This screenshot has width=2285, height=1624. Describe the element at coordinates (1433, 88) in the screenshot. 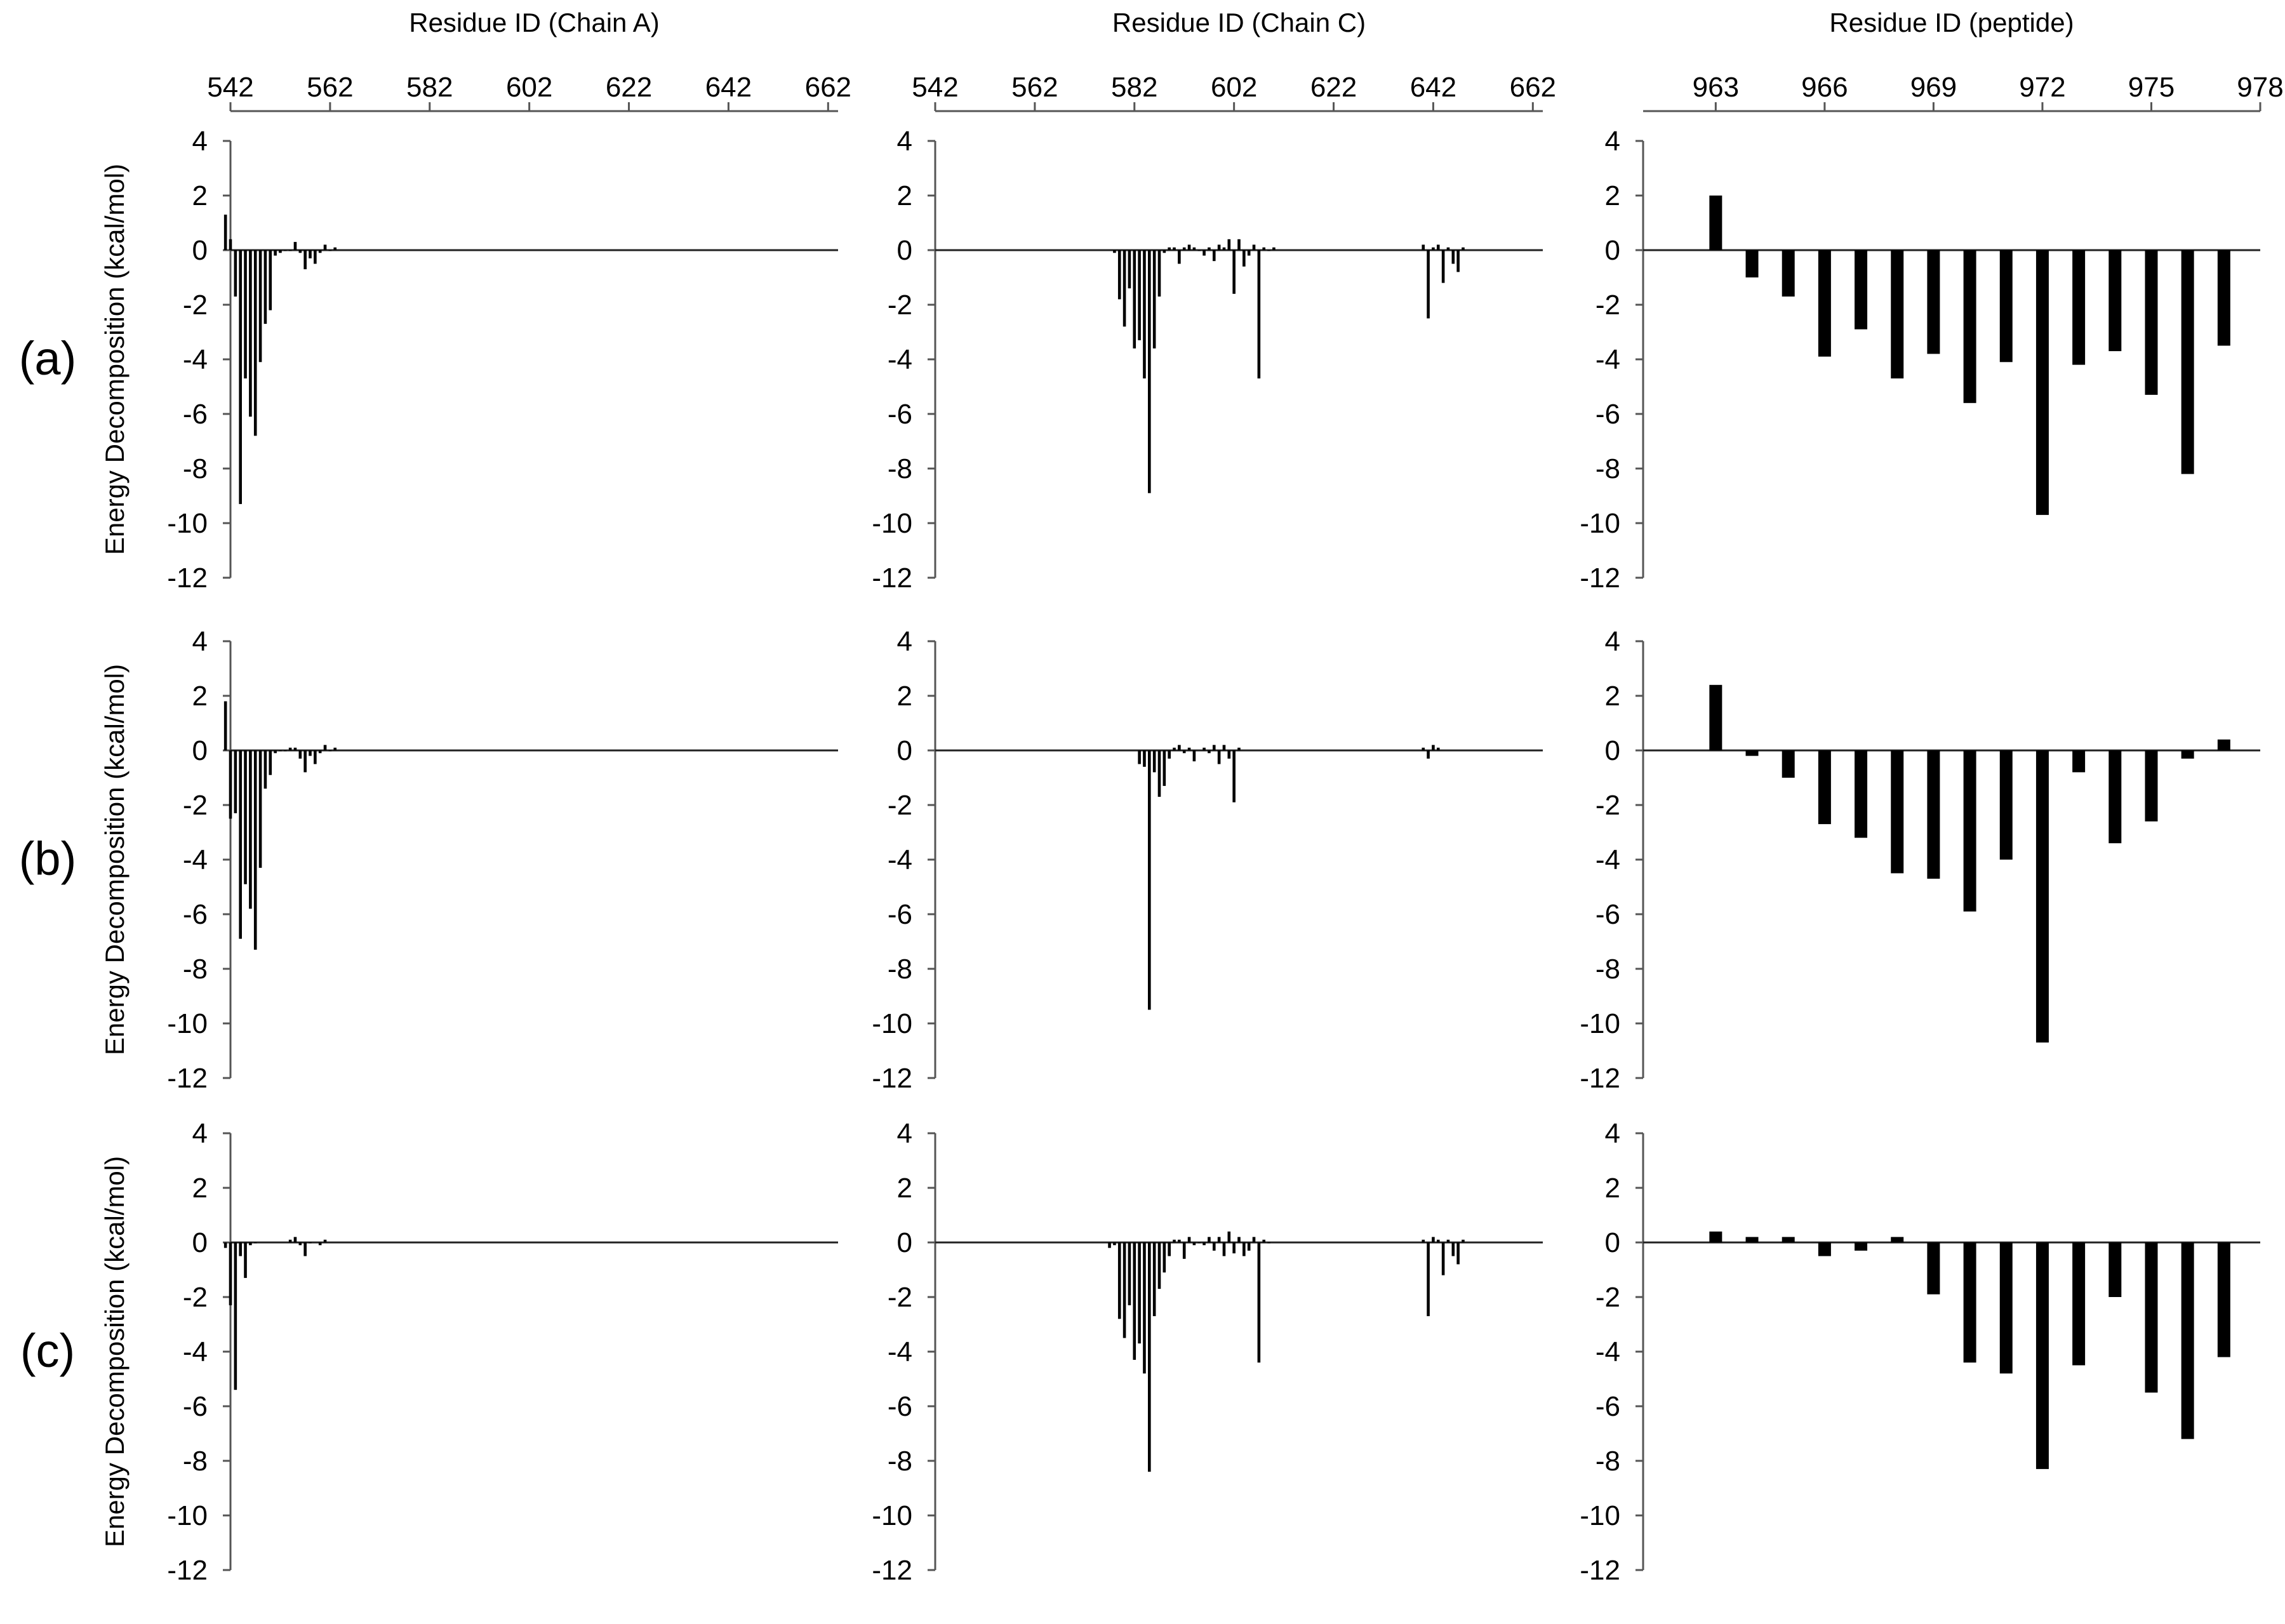

I see `x-tick-label: 642` at that location.